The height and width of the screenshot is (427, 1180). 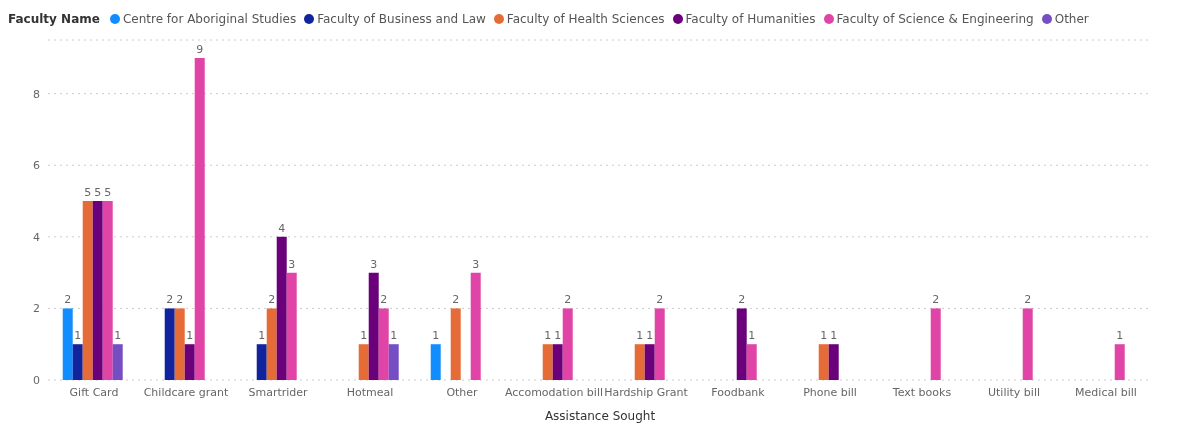 I want to click on x-tick-label: Medical bill, so click(x=1106, y=392).